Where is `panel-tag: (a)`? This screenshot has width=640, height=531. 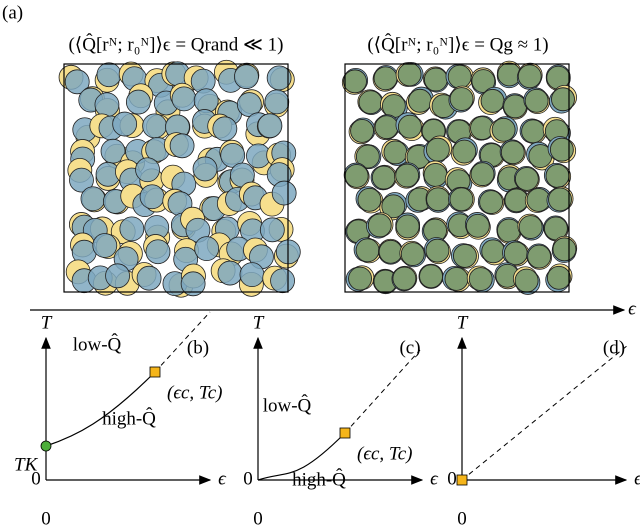
panel-tag: (a) is located at coordinates (12, 12).